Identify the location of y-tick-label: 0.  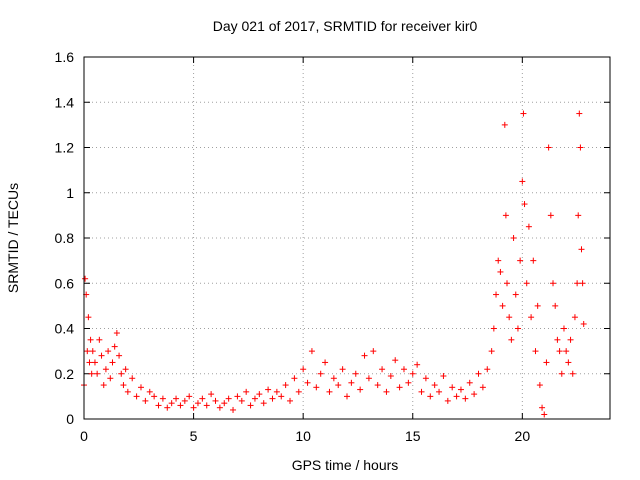
(70, 419).